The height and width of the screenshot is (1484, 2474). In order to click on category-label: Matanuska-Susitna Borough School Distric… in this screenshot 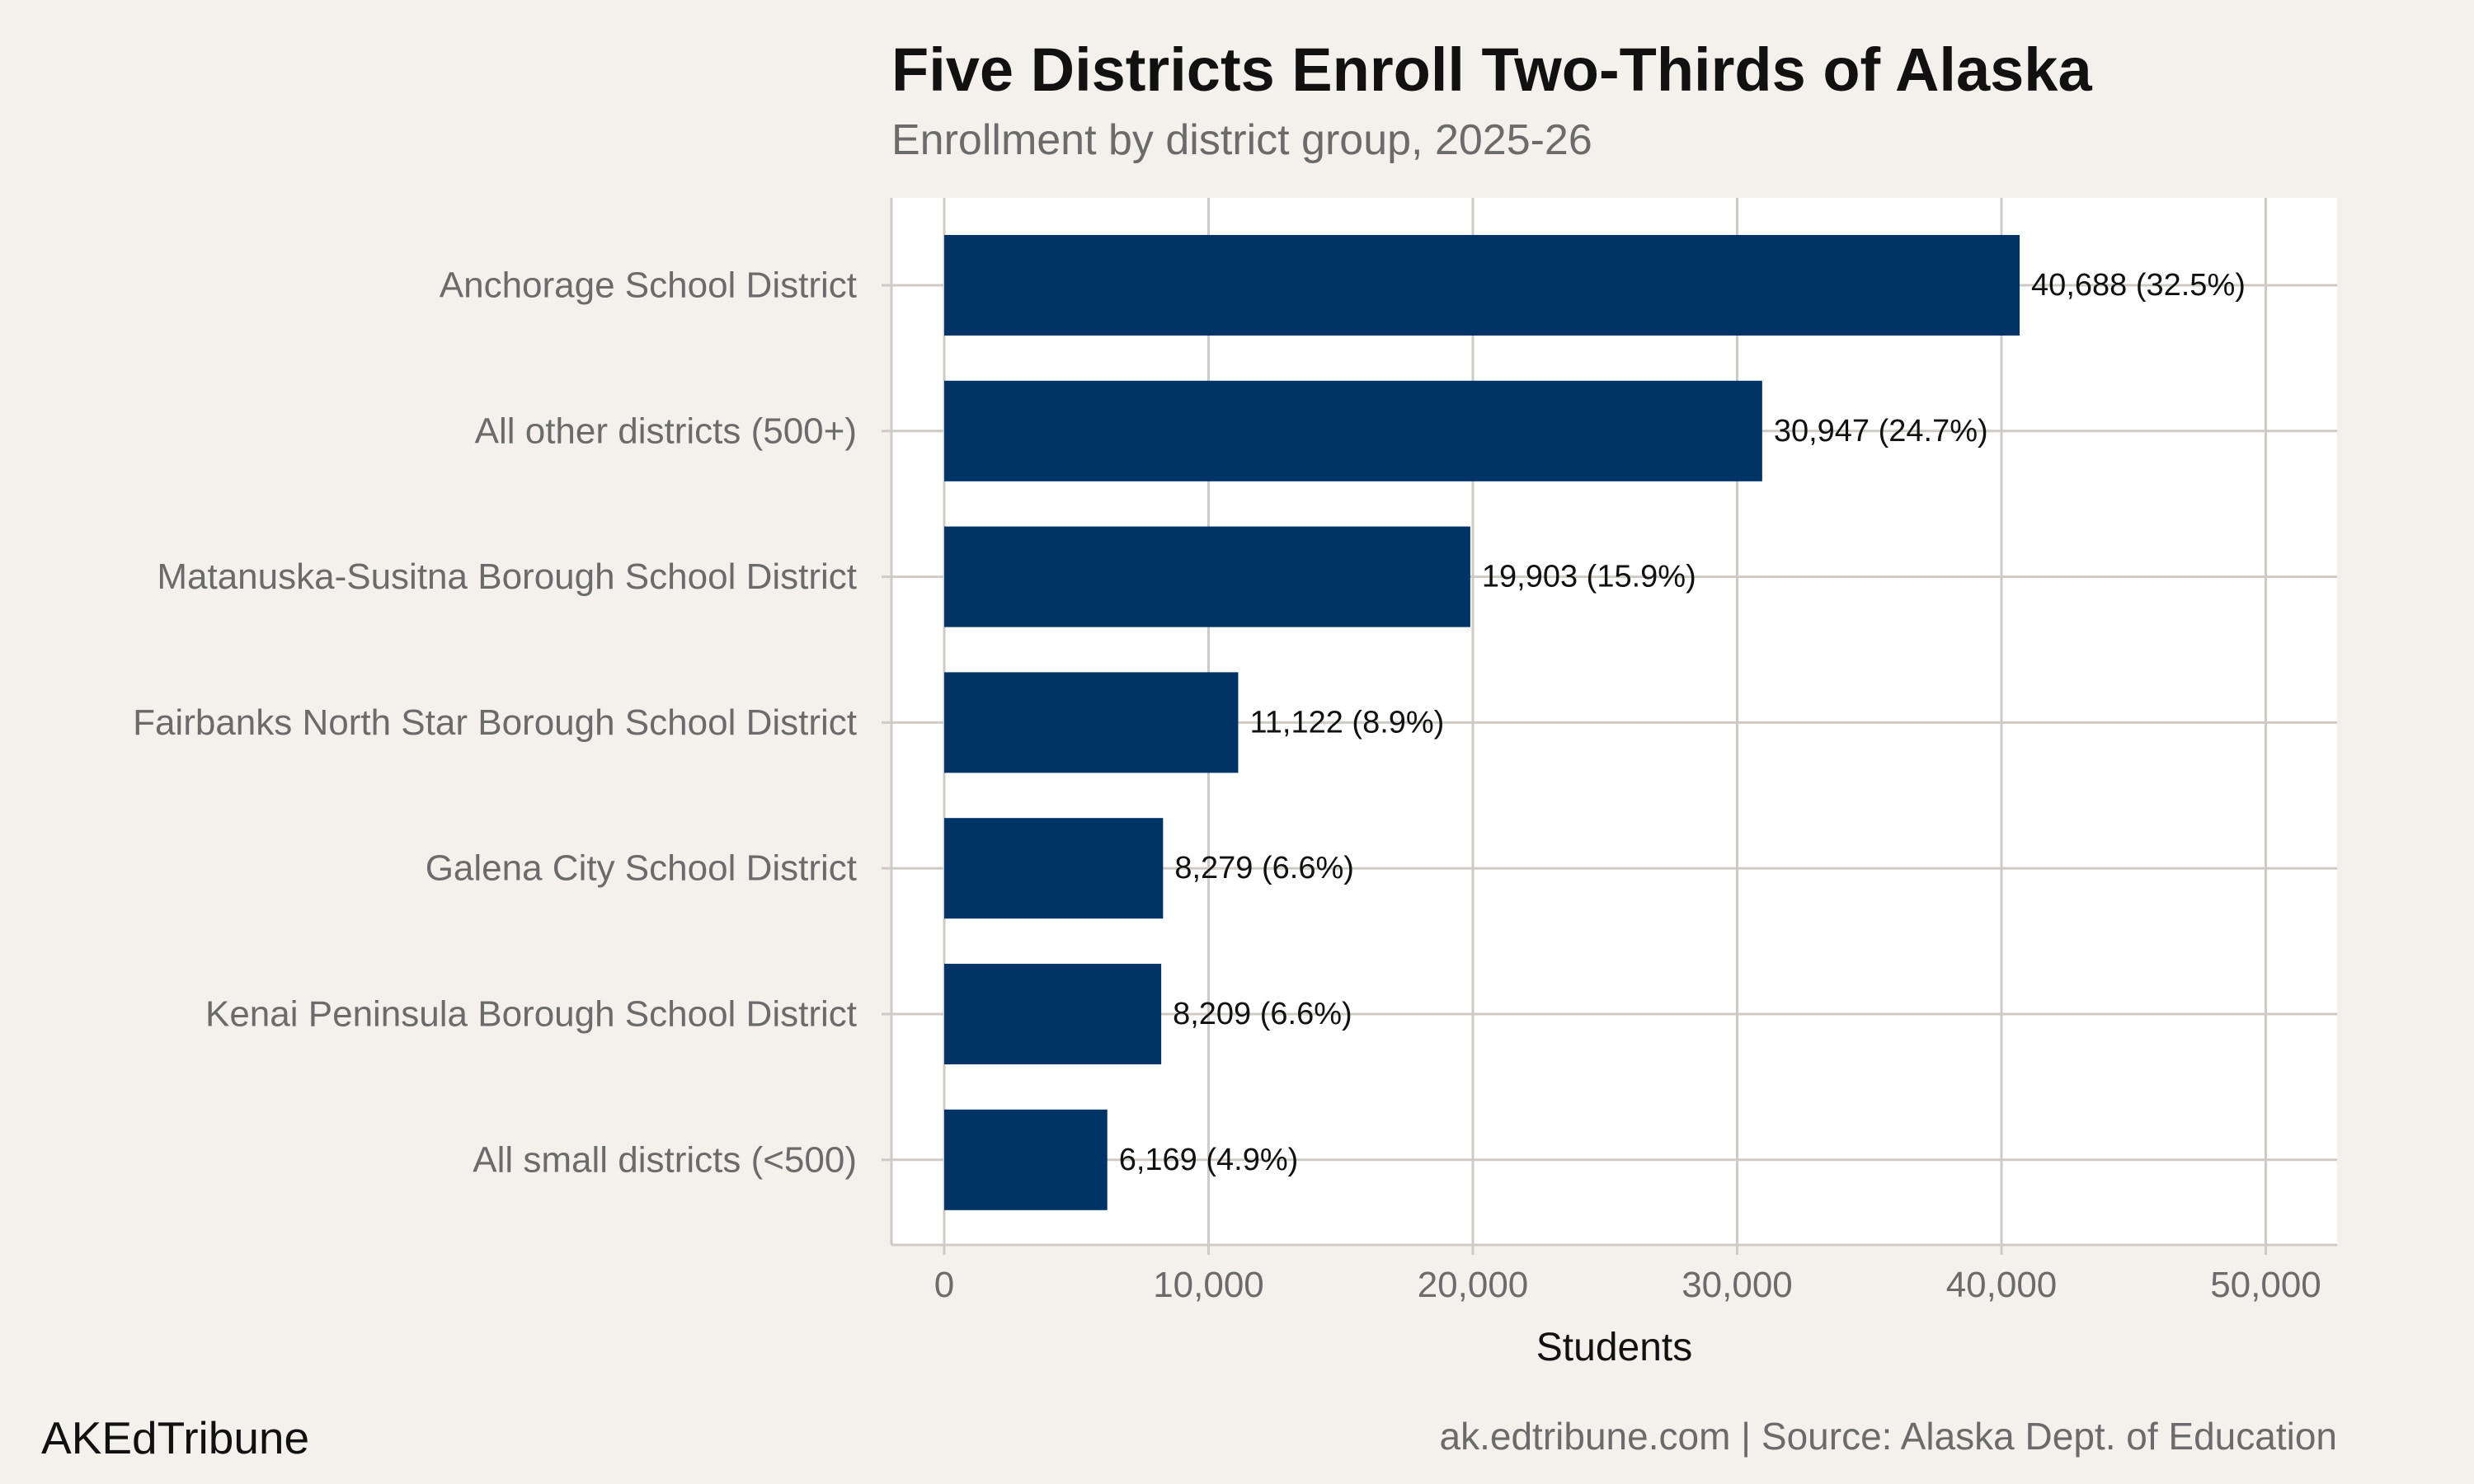, I will do `click(507, 576)`.